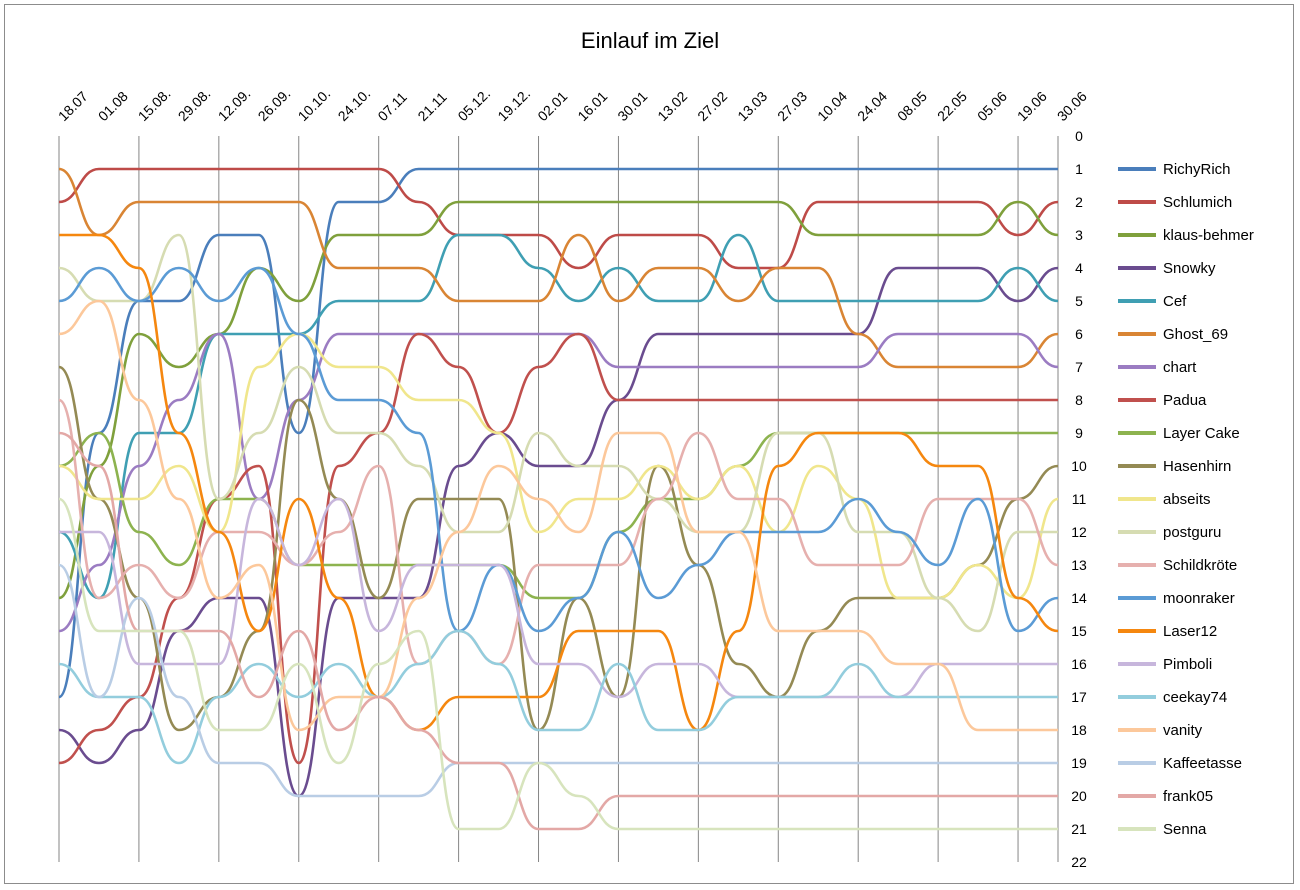  What do you see at coordinates (650, 40) in the screenshot?
I see `chart-title: Einlauf im Ziel` at bounding box center [650, 40].